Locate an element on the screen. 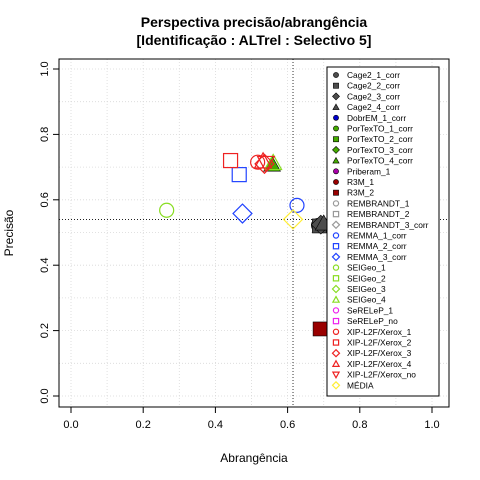 This screenshot has width=480, height=480. legend-label: PorTexTO_4_corr is located at coordinates (380, 161).